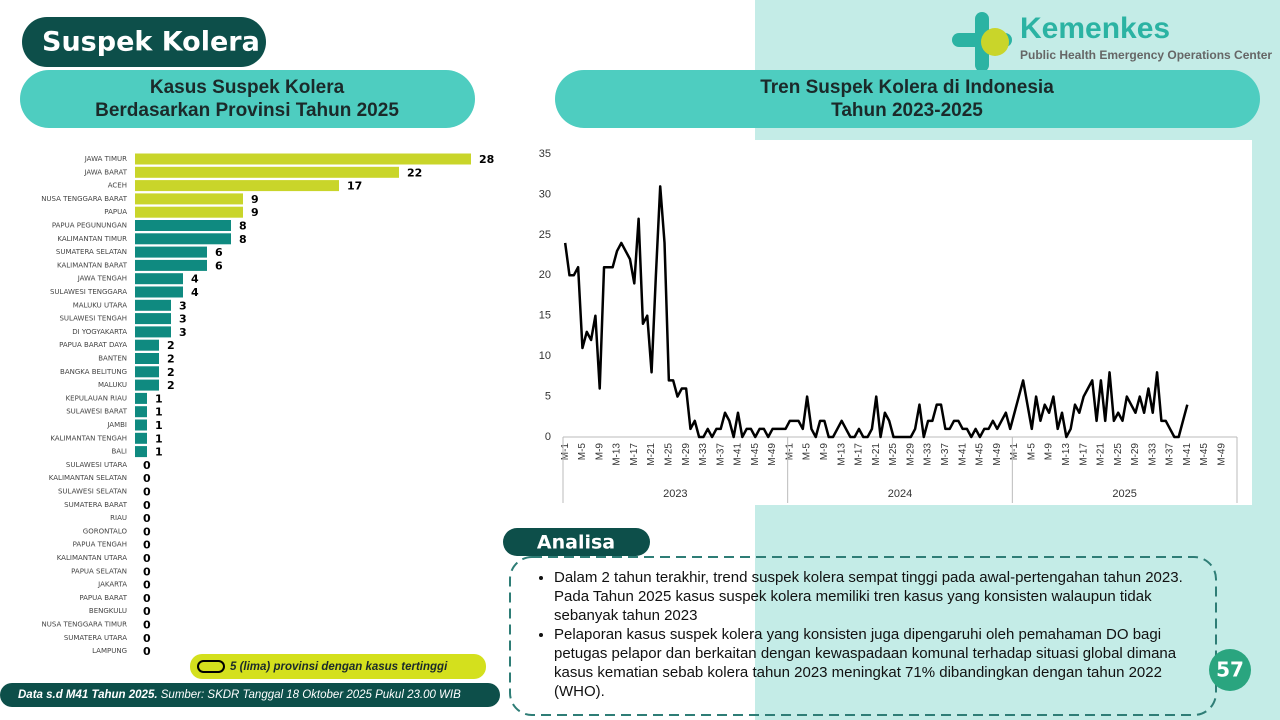 Image resolution: width=1280 pixels, height=720 pixels. I want to click on x-tick-label: M-1, so click(789, 452).